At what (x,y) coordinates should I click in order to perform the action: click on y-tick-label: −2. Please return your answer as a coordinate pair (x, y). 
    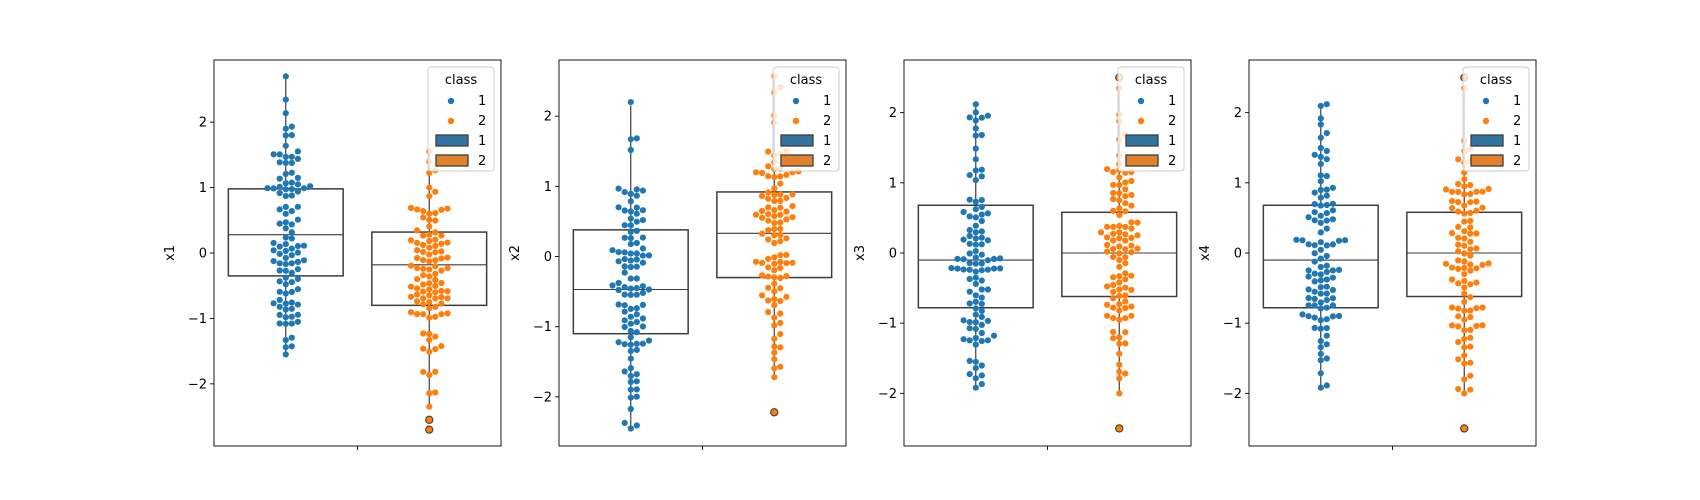
    Looking at the image, I should click on (1232, 394).